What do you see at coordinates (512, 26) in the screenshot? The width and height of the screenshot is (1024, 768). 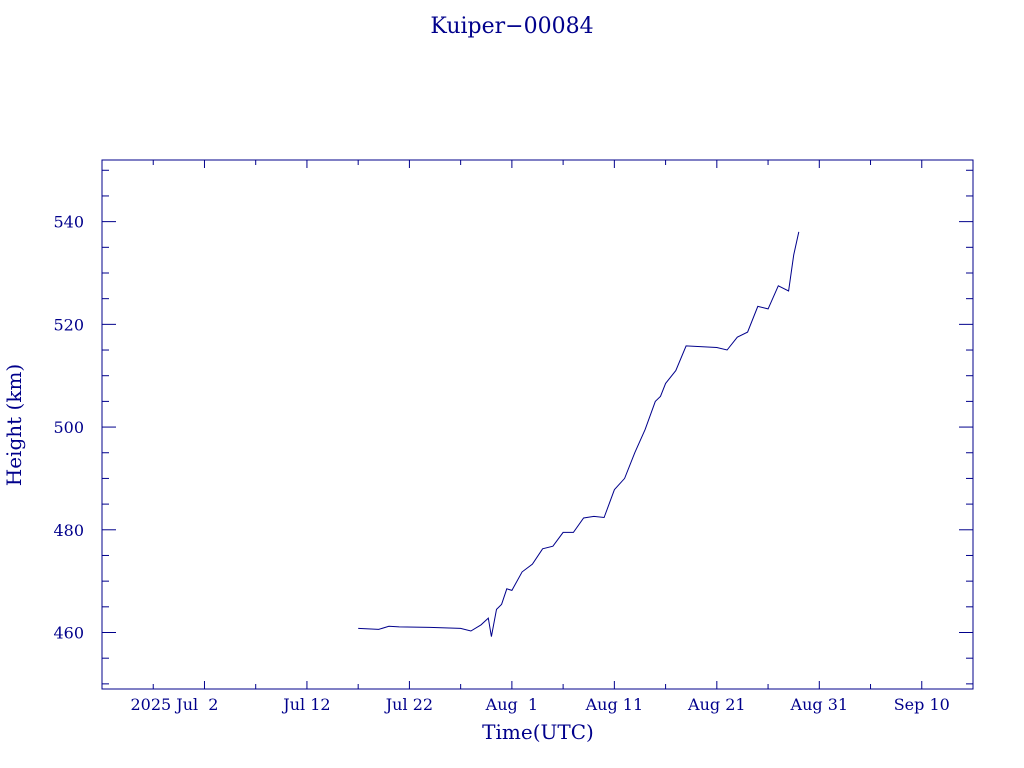 I see `chart-title: Kuiper−00084` at bounding box center [512, 26].